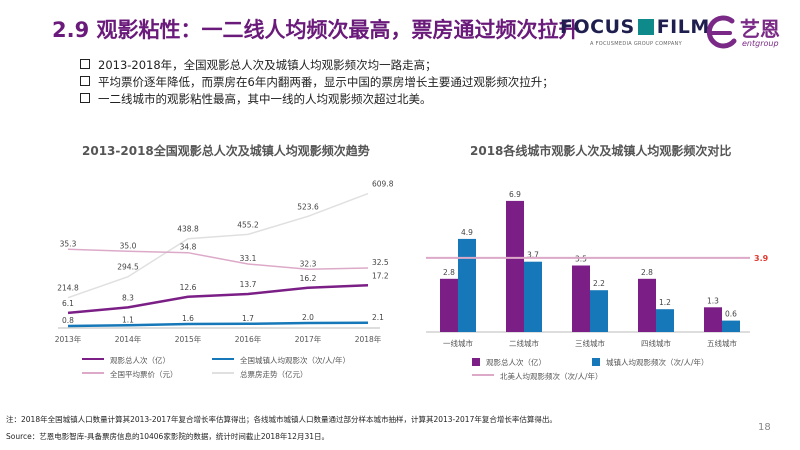 This screenshot has height=450, width=800. I want to click on data-label: 3.5, so click(581, 259).